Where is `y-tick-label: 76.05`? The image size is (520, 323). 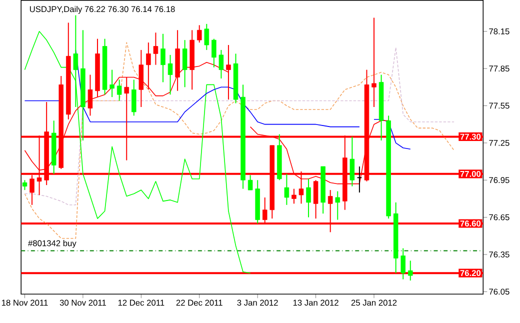 y-tick-label: 76.05 is located at coordinates (499, 291).